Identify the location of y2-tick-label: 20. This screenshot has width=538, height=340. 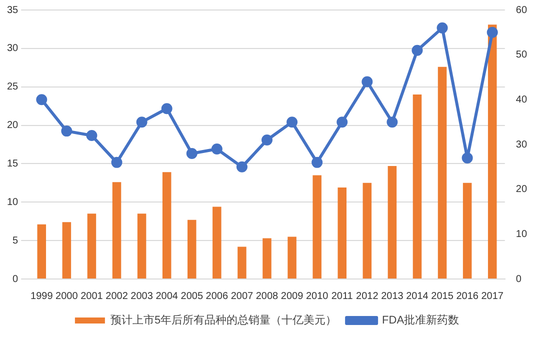
(522, 190).